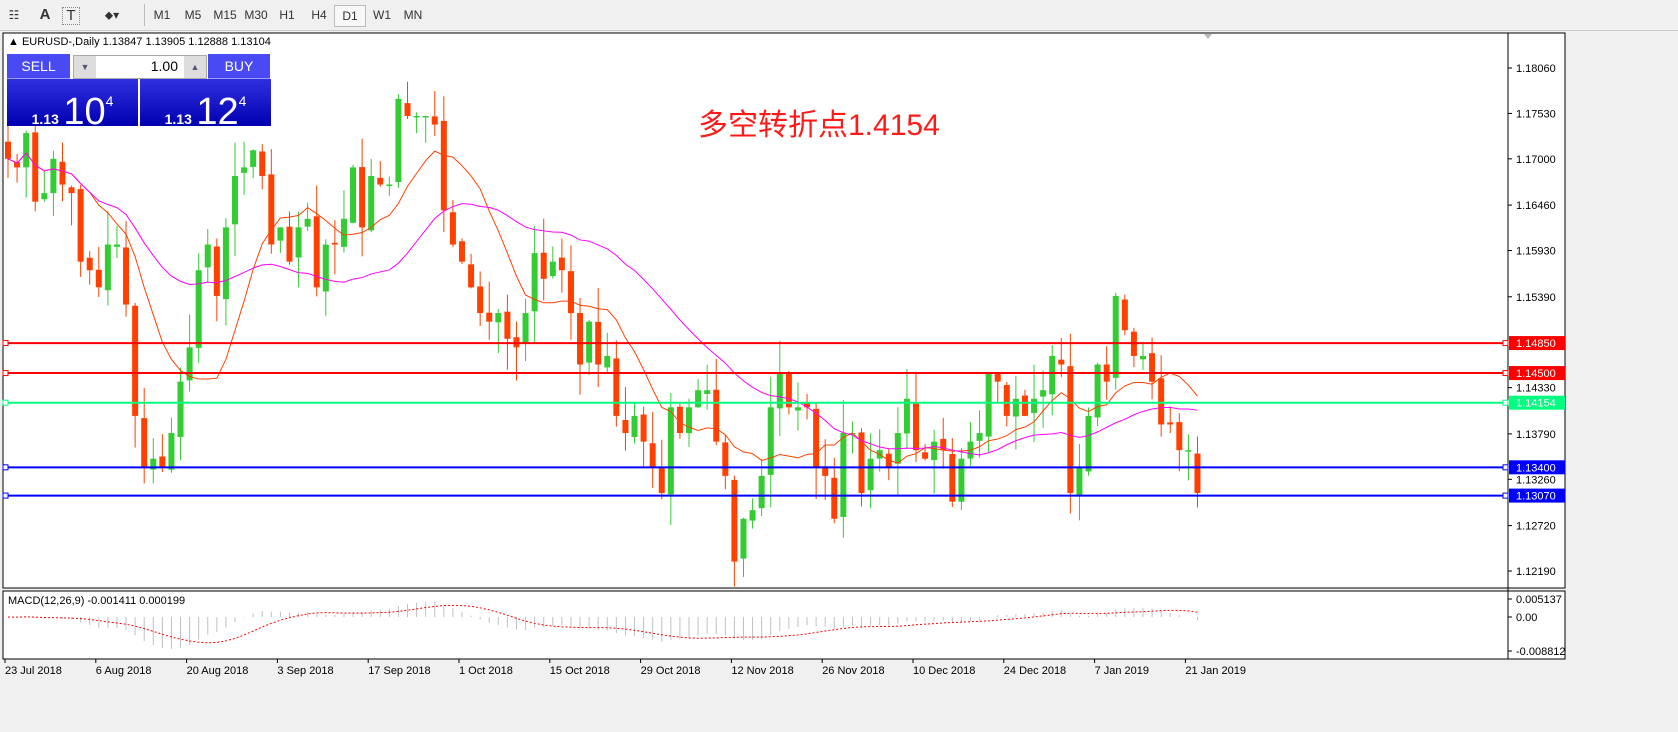 The width and height of the screenshot is (1678, 732). I want to click on tf-h4: H4, so click(319, 15).